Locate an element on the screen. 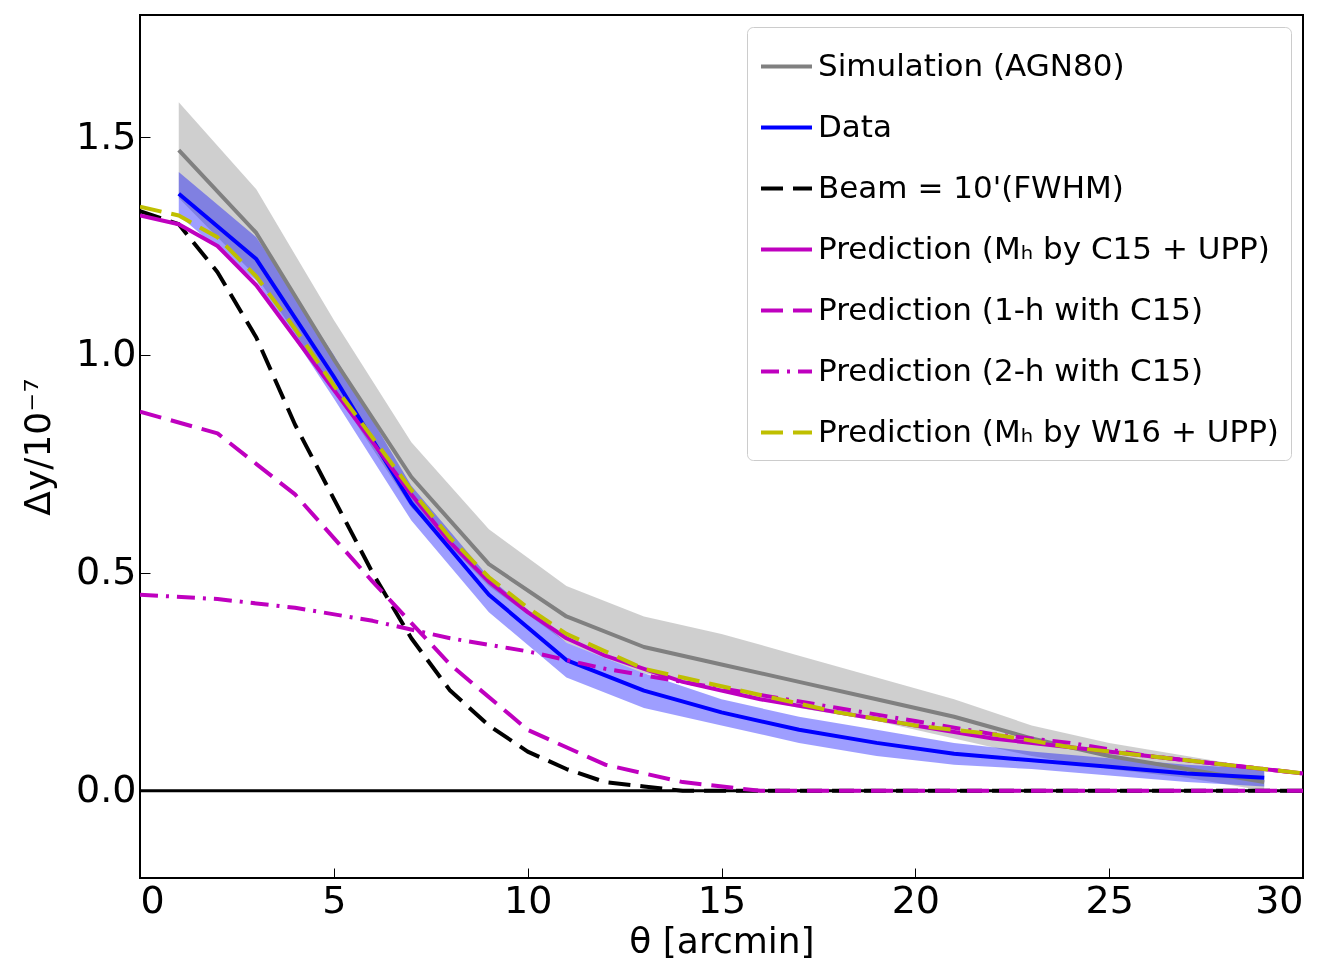 Image resolution: width=1340 pixels, height=967 pixels. x-tick-label: 25 is located at coordinates (1109, 899).